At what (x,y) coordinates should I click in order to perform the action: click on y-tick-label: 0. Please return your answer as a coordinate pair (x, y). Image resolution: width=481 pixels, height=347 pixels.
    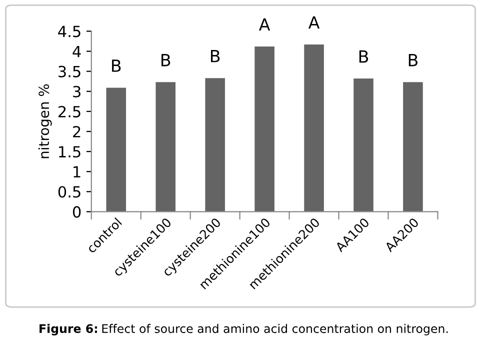
    Looking at the image, I should click on (76, 212).